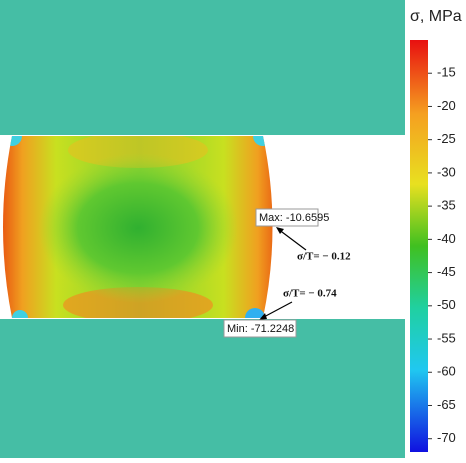  I want to click on colorbar, so click(419, 246).